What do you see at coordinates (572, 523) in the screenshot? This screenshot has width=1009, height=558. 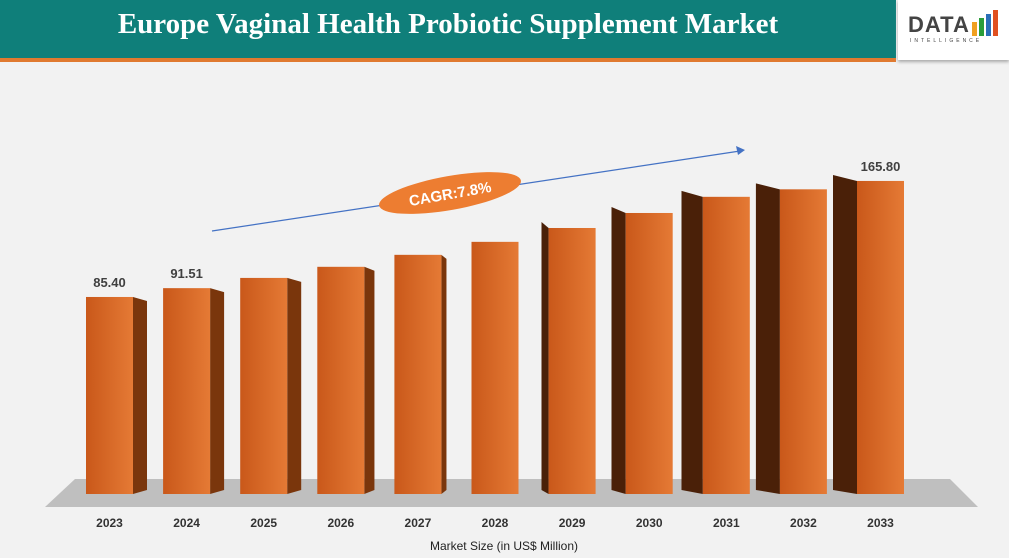 I see `x-tick-label: 2029` at bounding box center [572, 523].